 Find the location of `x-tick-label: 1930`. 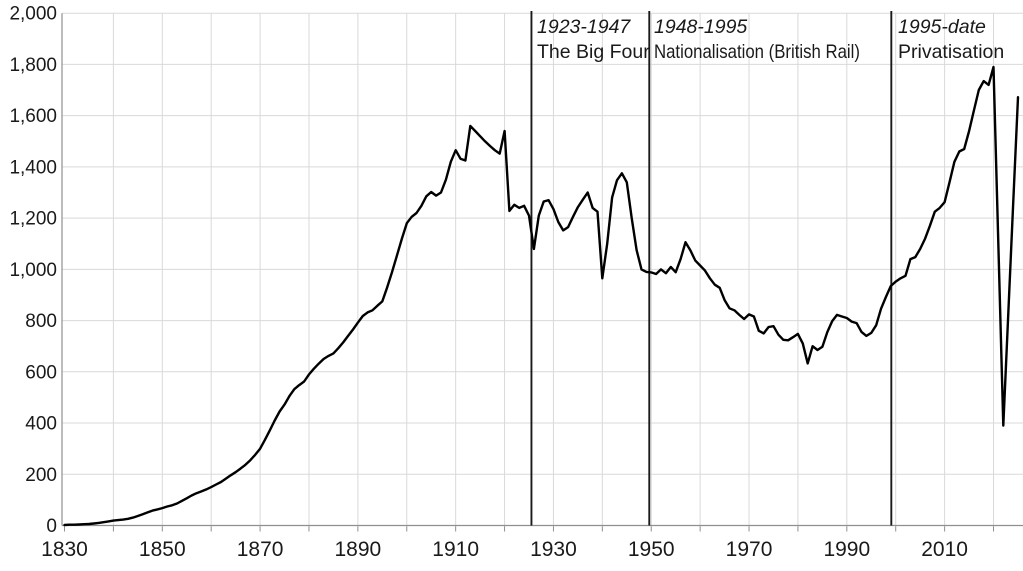

x-tick-label: 1930 is located at coordinates (553, 549).